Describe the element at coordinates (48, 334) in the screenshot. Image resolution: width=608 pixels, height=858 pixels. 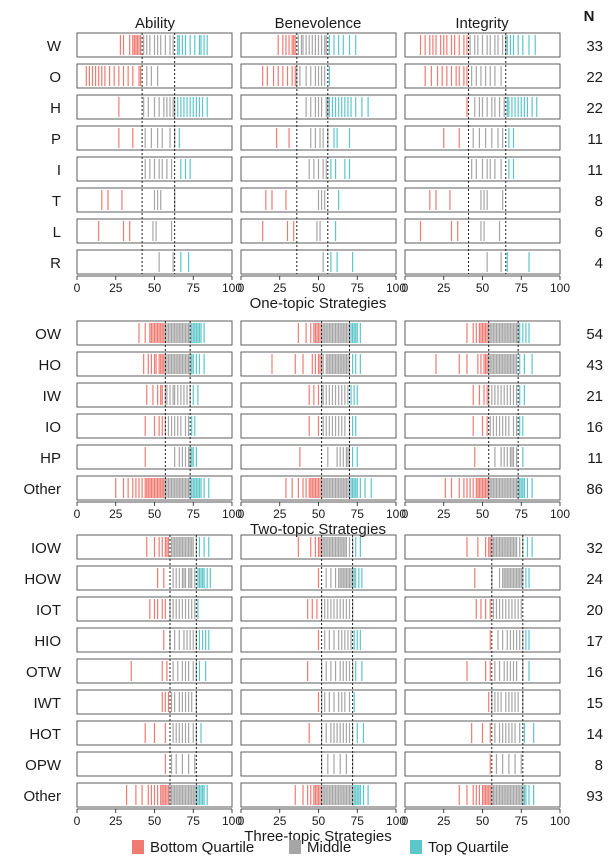
I see `row-label: OW` at that location.